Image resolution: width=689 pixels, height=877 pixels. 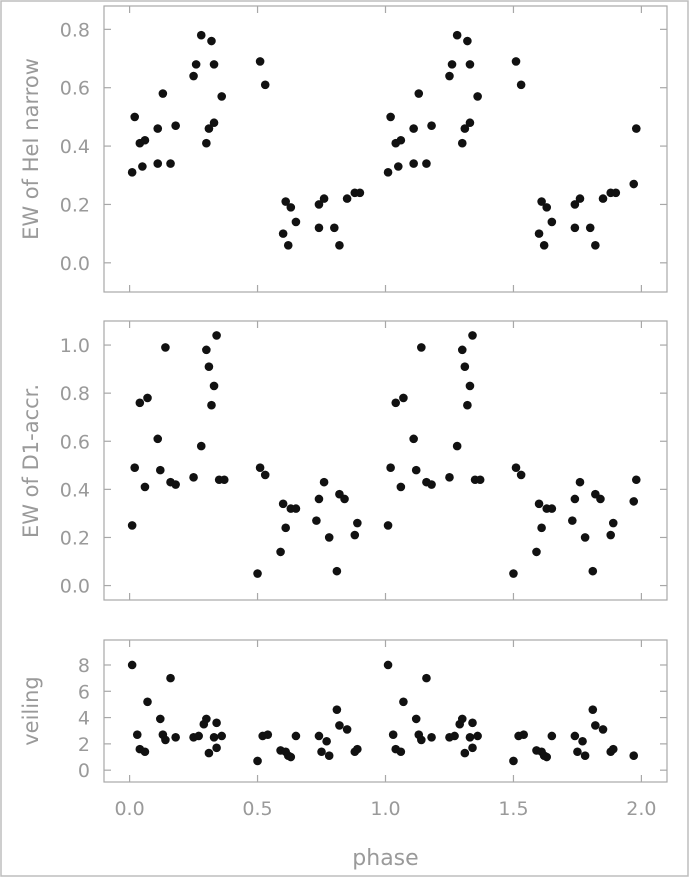 I want to click on y-tick-label: 0.2, so click(x=75, y=205).